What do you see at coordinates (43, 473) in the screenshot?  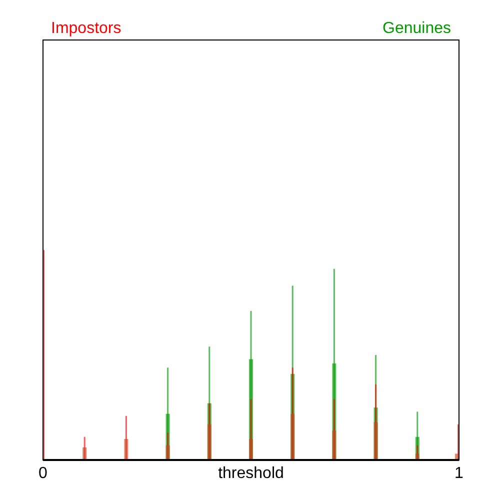 I see `x-tick-label: 0` at bounding box center [43, 473].